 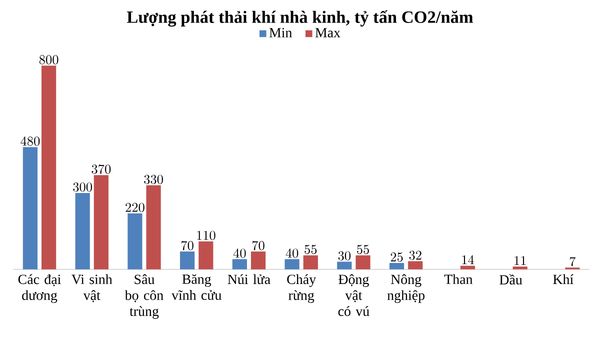 I want to click on data-label: 14, so click(x=468, y=259).